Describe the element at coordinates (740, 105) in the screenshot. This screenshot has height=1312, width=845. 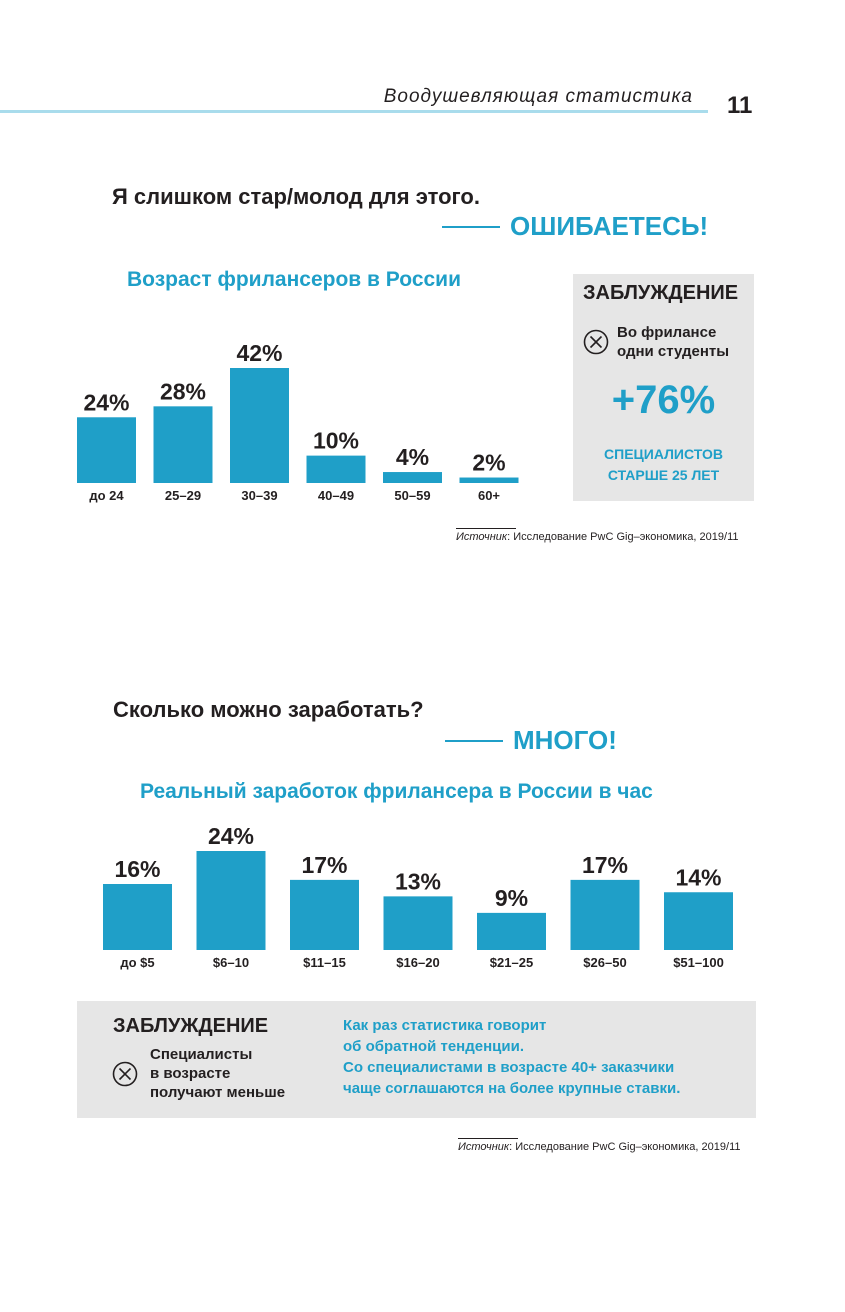
I see `page-number: 11` at that location.